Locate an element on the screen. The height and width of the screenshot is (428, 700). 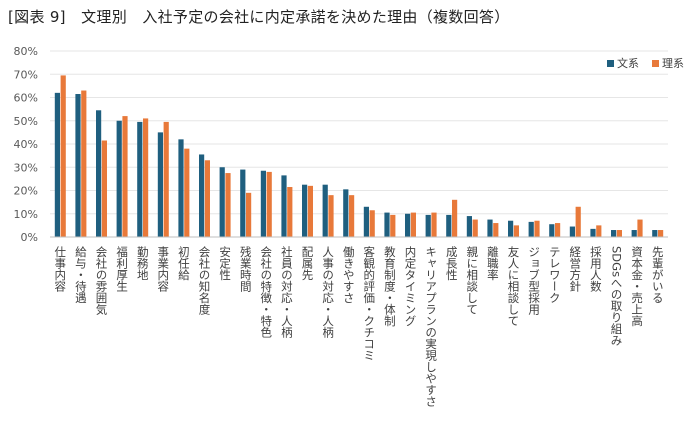
category-label: 離職率 is located at coordinates (493, 263).